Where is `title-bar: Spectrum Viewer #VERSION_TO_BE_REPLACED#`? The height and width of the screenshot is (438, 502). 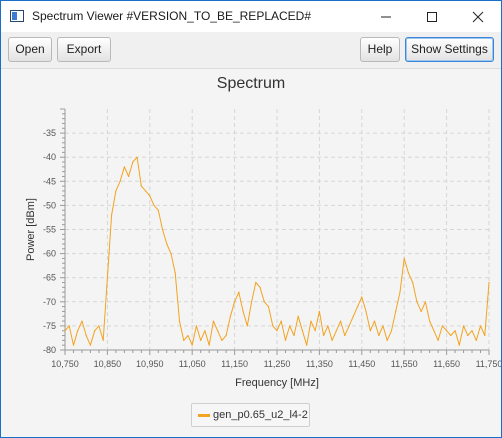
title-bar: Spectrum Viewer #VERSION_TO_BE_REPLACED# is located at coordinates (251, 17).